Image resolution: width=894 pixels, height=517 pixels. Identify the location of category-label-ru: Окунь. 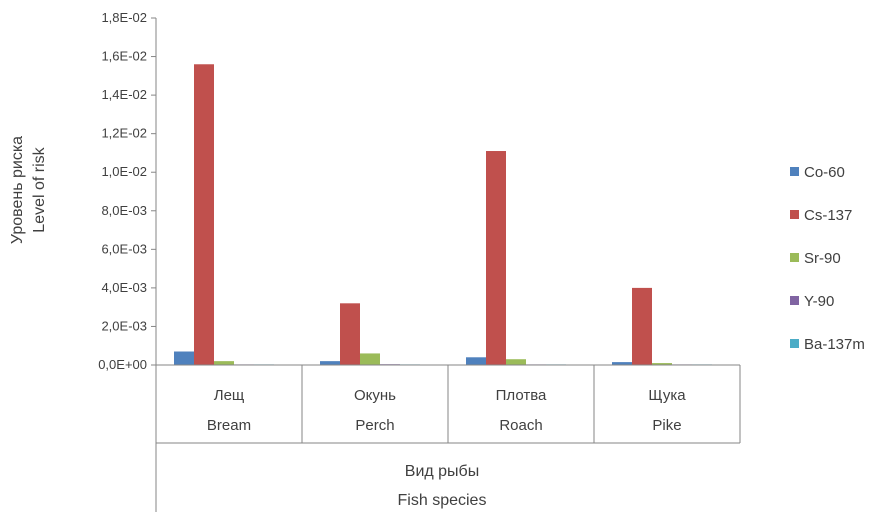
(375, 395).